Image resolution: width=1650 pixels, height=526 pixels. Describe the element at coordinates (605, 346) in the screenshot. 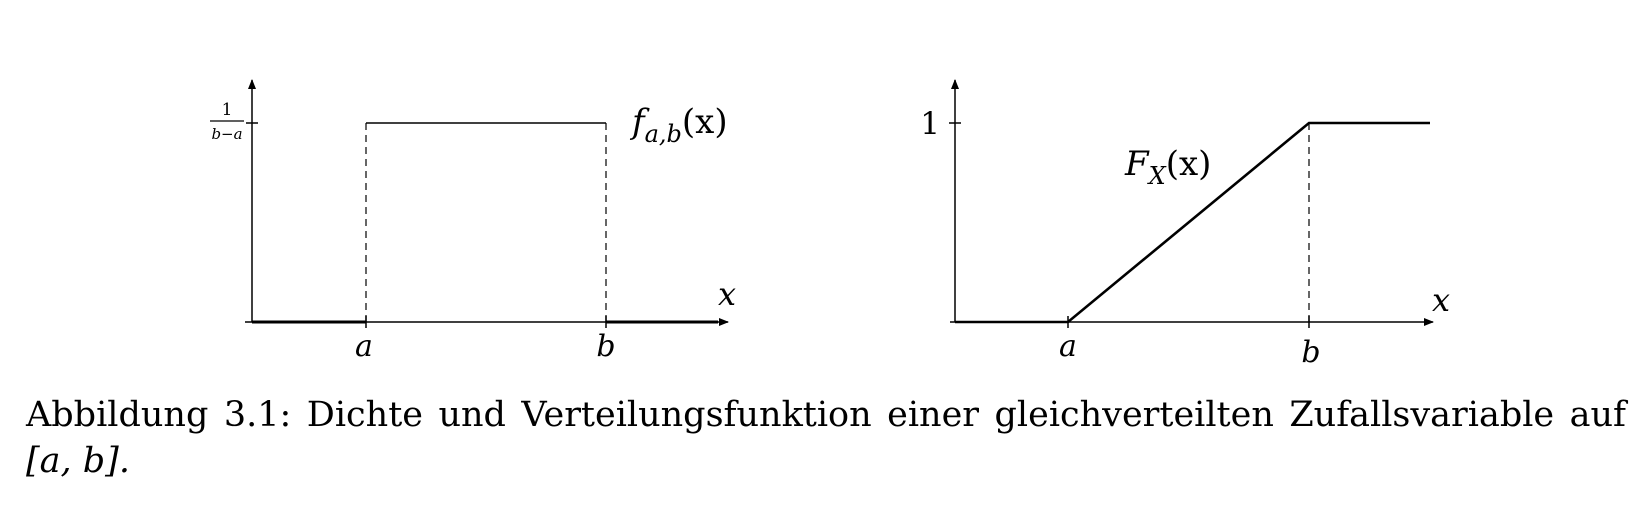

I see `density-x-tick-label-b: b` at that location.